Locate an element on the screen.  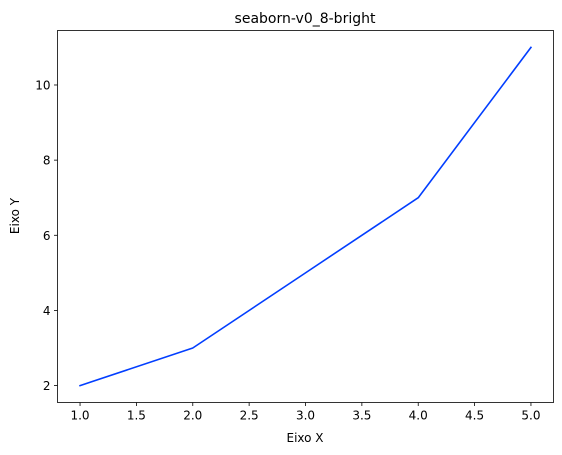
x-tick-label: 4.0 is located at coordinates (418, 416).